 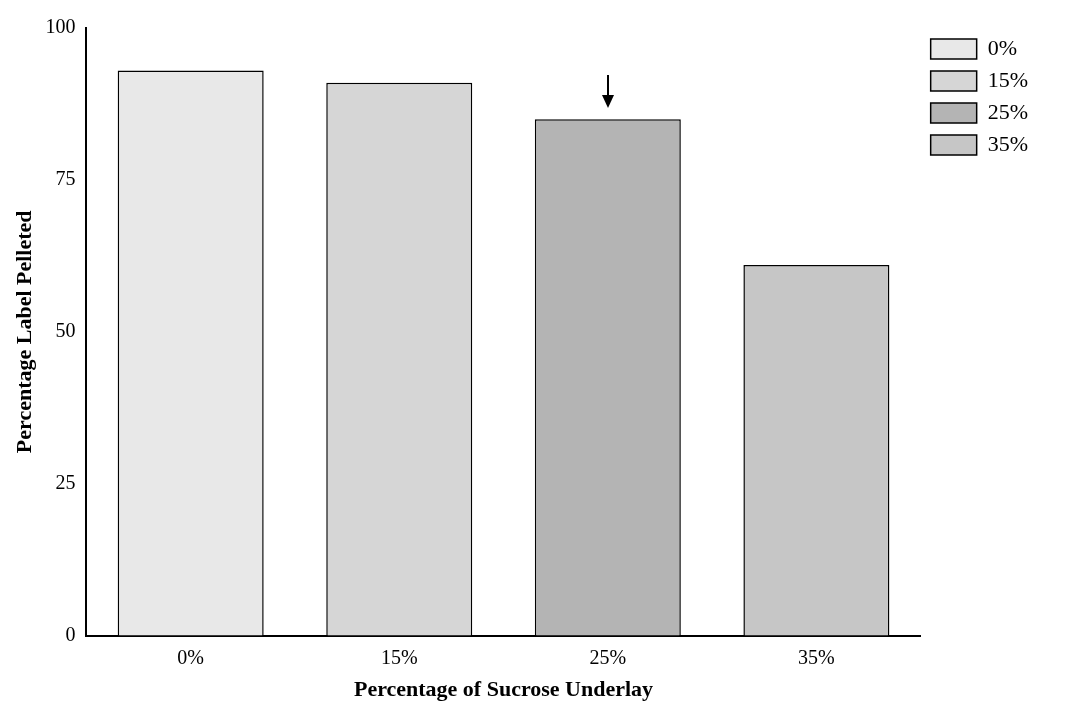 I want to click on x-tick-label: 35%, so click(x=816, y=656).